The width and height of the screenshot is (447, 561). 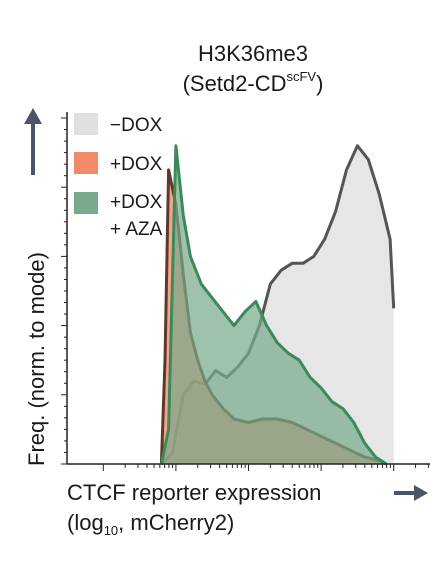 What do you see at coordinates (85, 522) in the screenshot?
I see `x-axis-label-pre: (log` at bounding box center [85, 522].